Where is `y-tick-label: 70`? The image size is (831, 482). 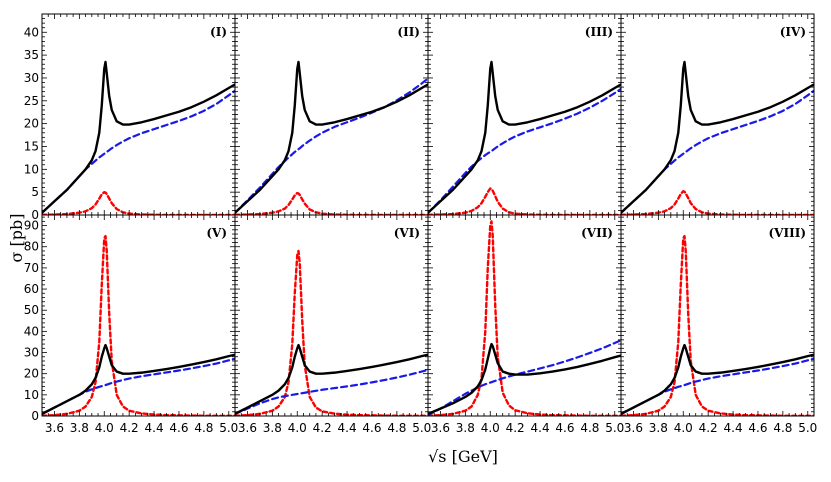
y-tick-label: 70 is located at coordinates (31, 268).